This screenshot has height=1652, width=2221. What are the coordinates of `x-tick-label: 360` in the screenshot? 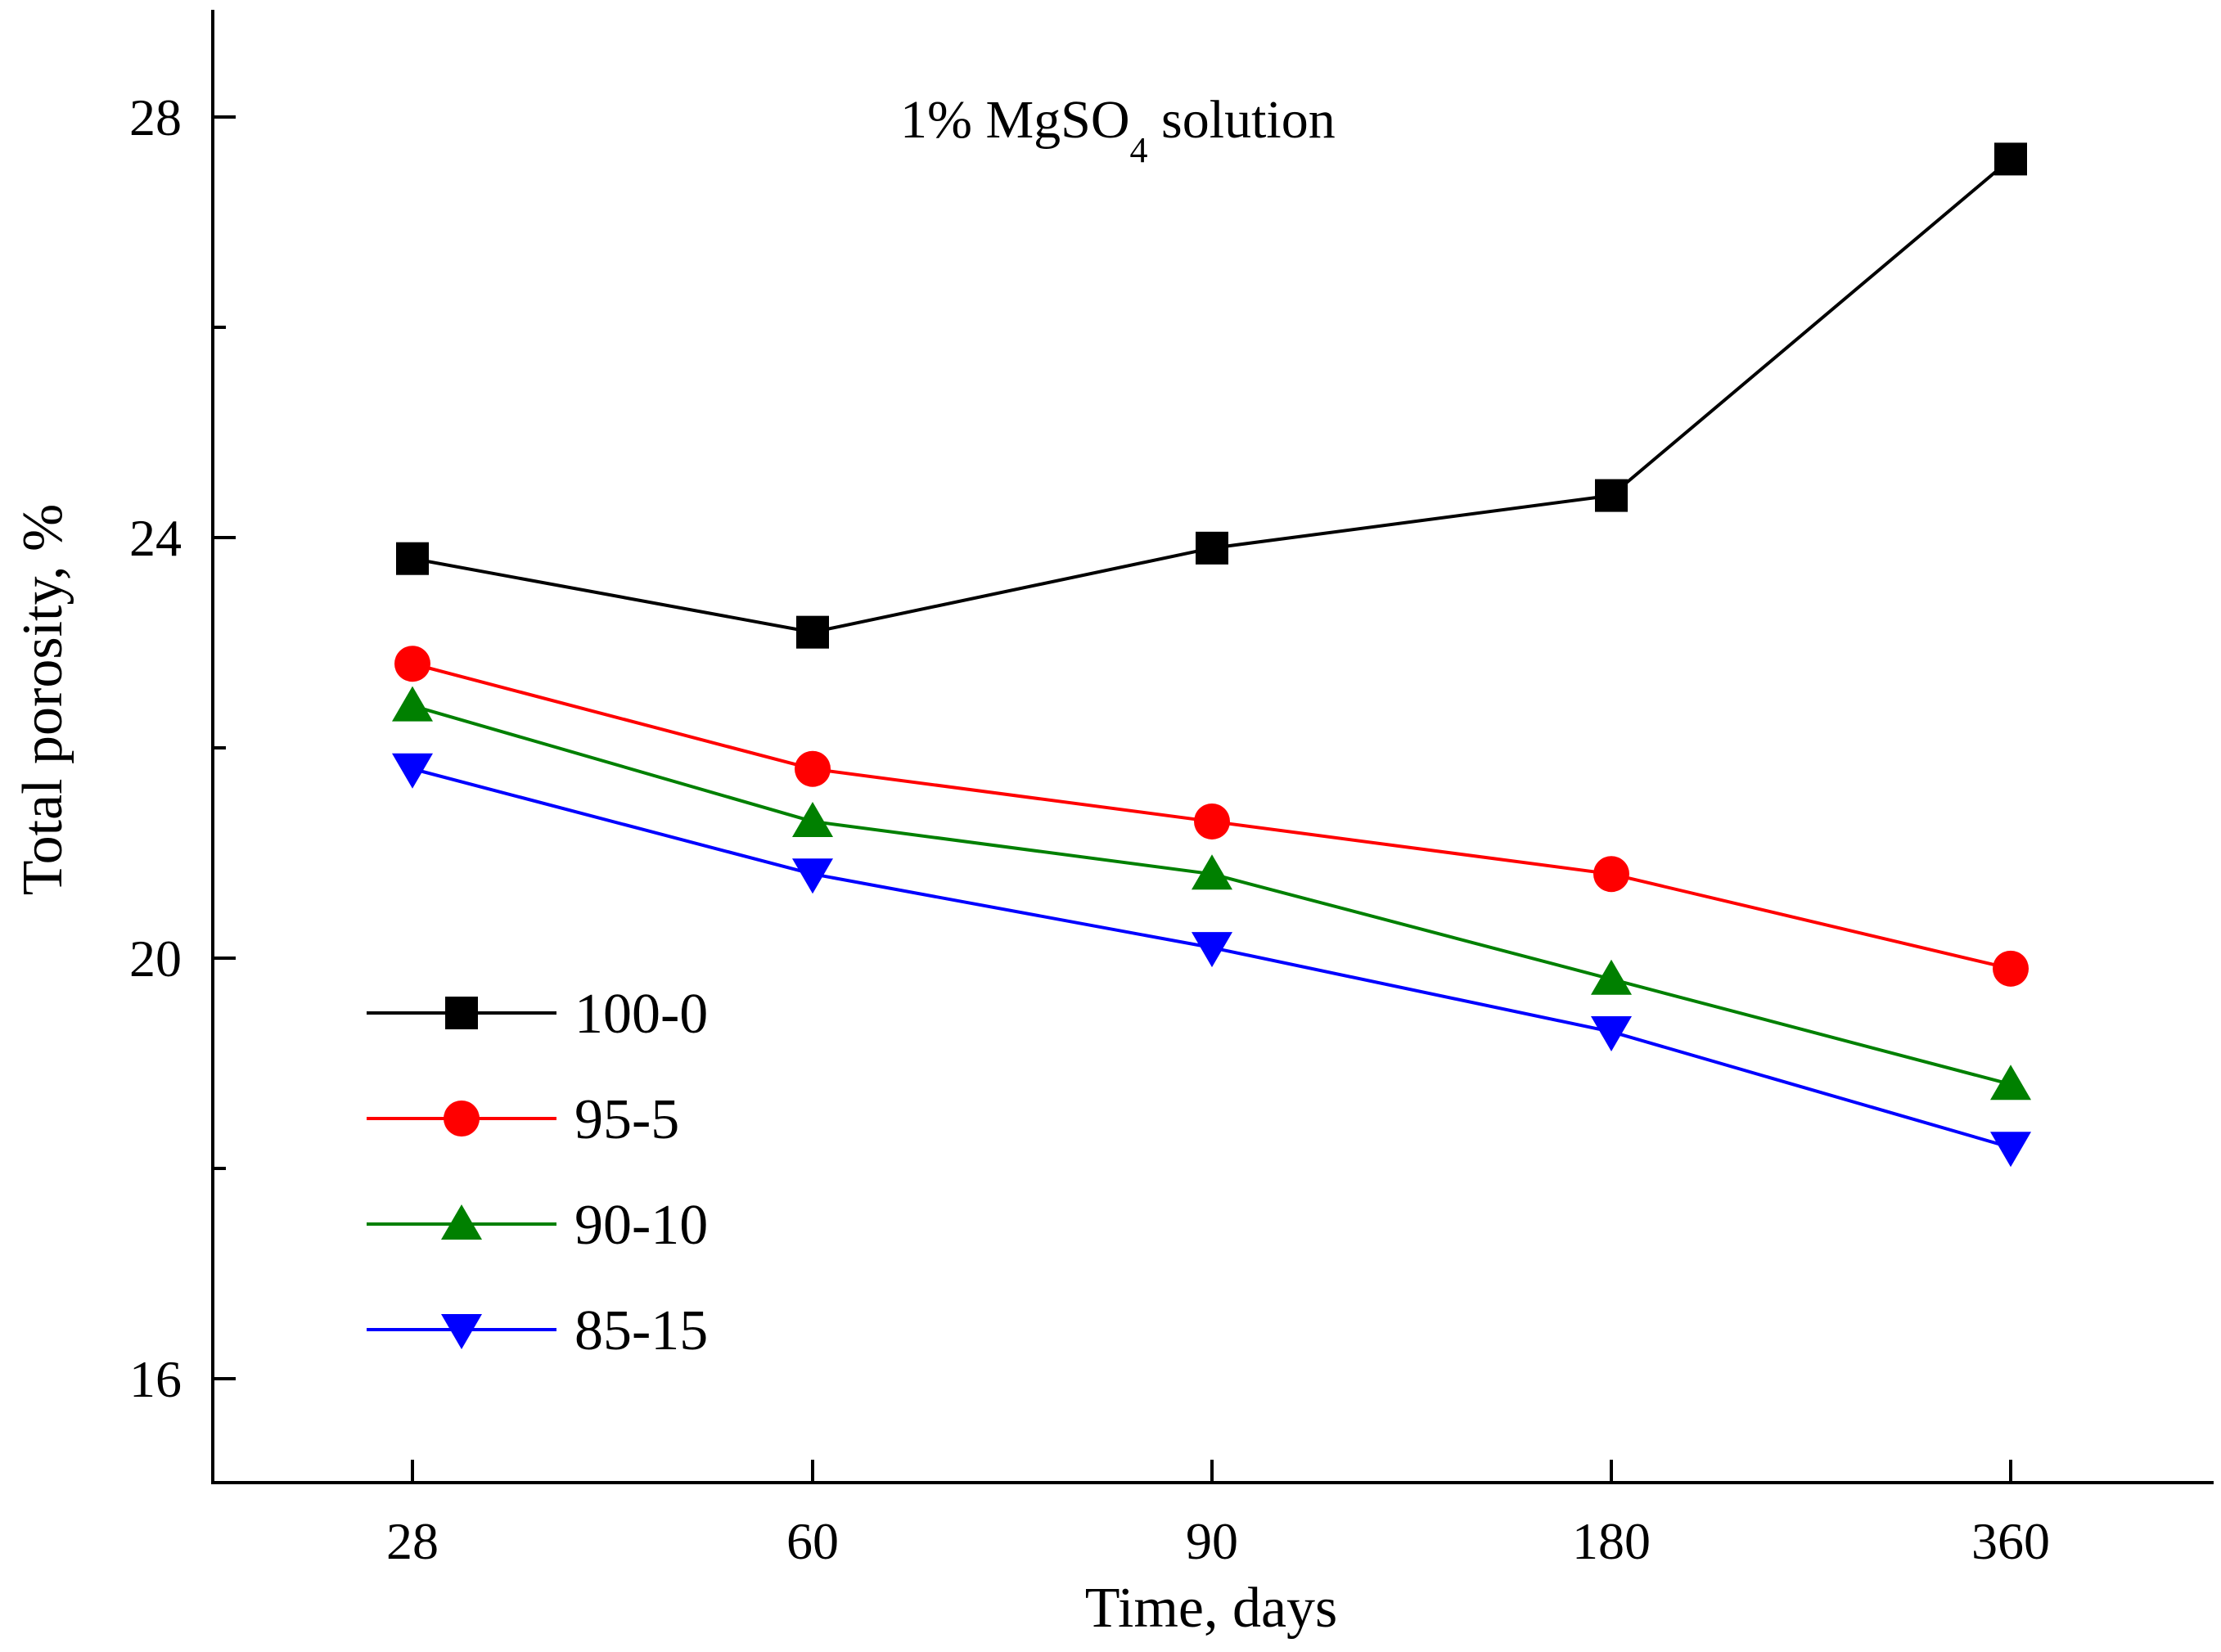 It's located at (2010, 1541).